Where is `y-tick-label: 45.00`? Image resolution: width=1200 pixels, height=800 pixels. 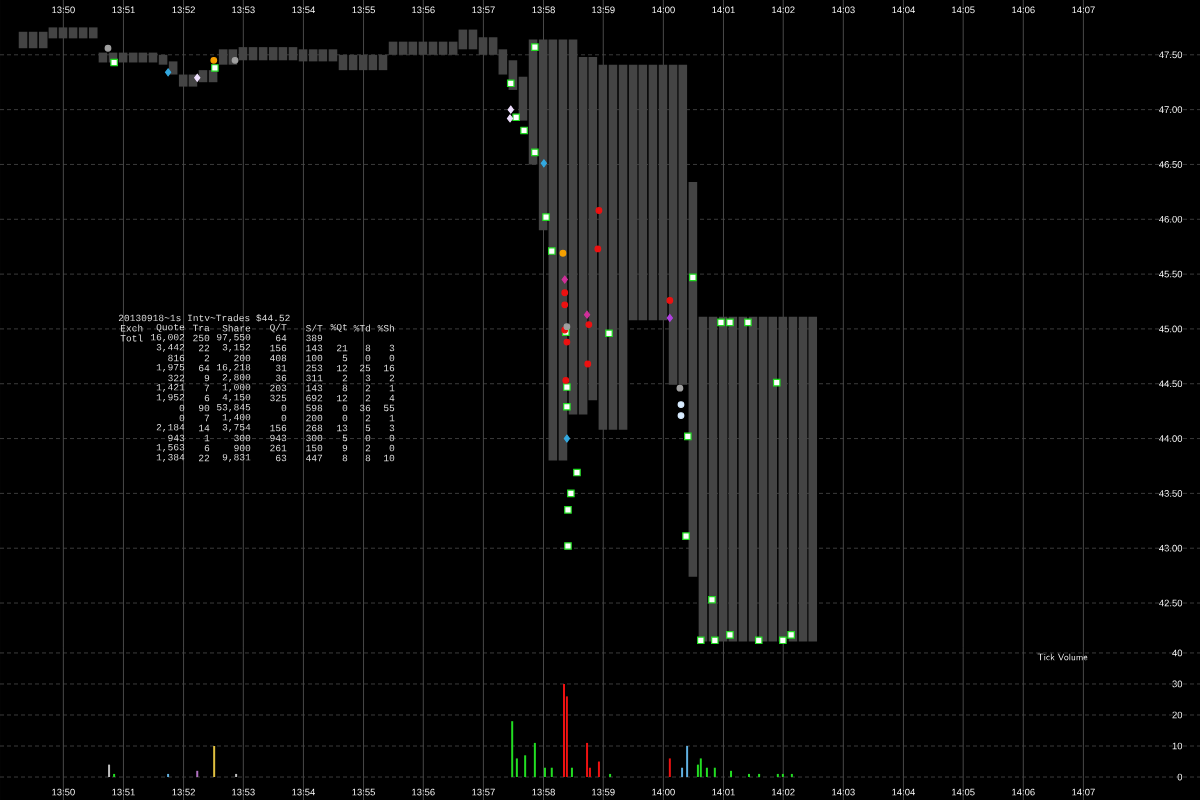 y-tick-label: 45.00 is located at coordinates (1171, 329).